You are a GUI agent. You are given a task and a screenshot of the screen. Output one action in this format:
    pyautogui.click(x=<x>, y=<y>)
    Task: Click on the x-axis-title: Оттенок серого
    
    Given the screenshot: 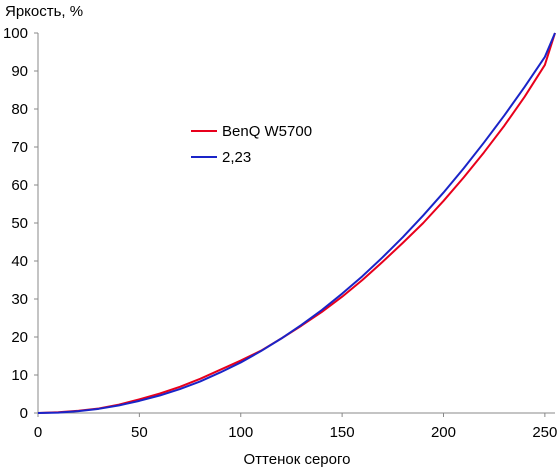 What is the action you would take?
    pyautogui.click(x=297, y=459)
    